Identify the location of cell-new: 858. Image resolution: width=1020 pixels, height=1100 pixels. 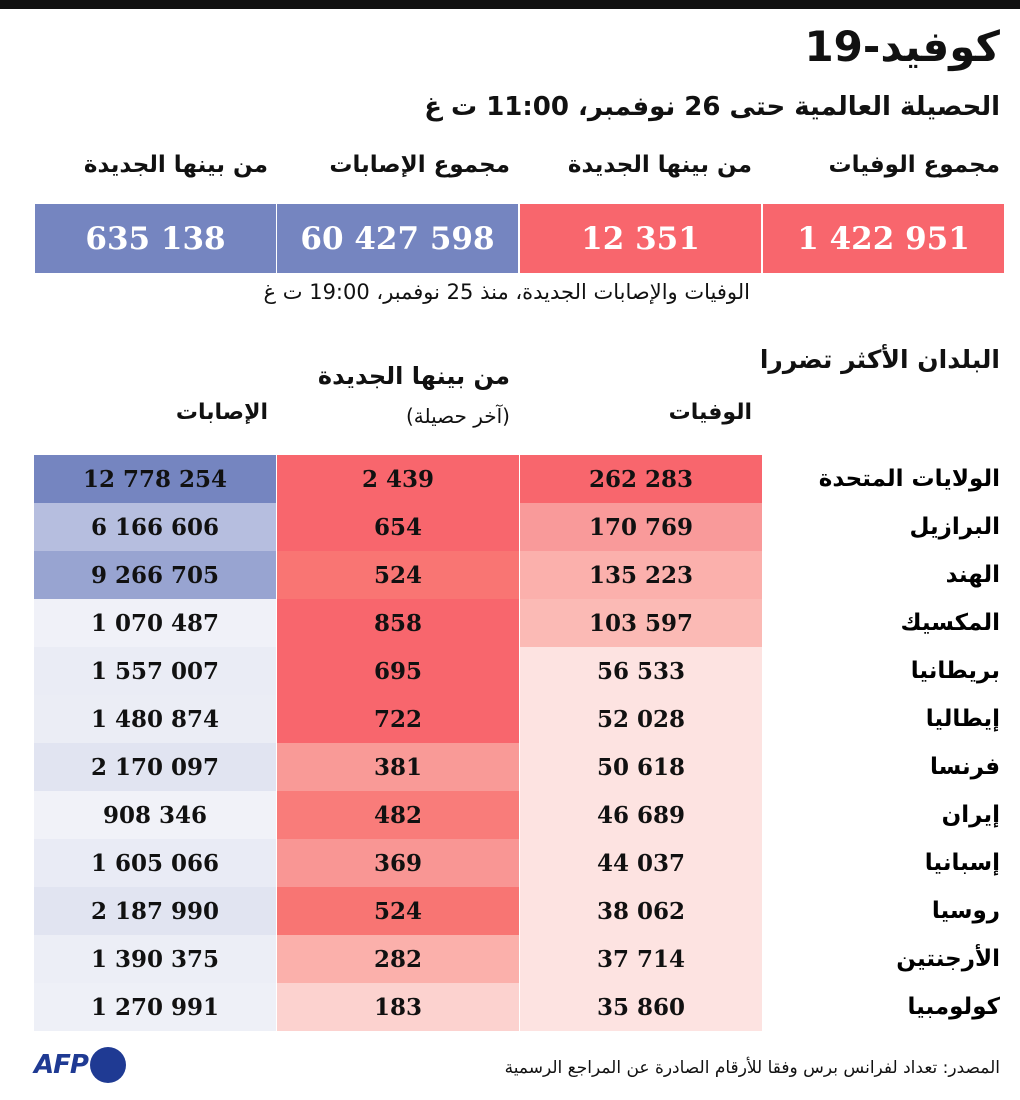
(398, 623).